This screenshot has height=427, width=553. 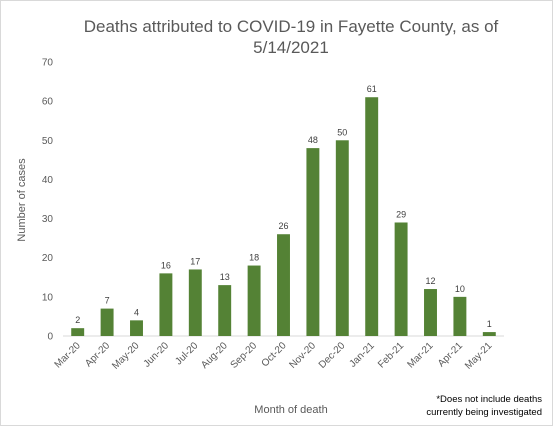 I want to click on x-tick-label: Oct-20, so click(x=274, y=354).